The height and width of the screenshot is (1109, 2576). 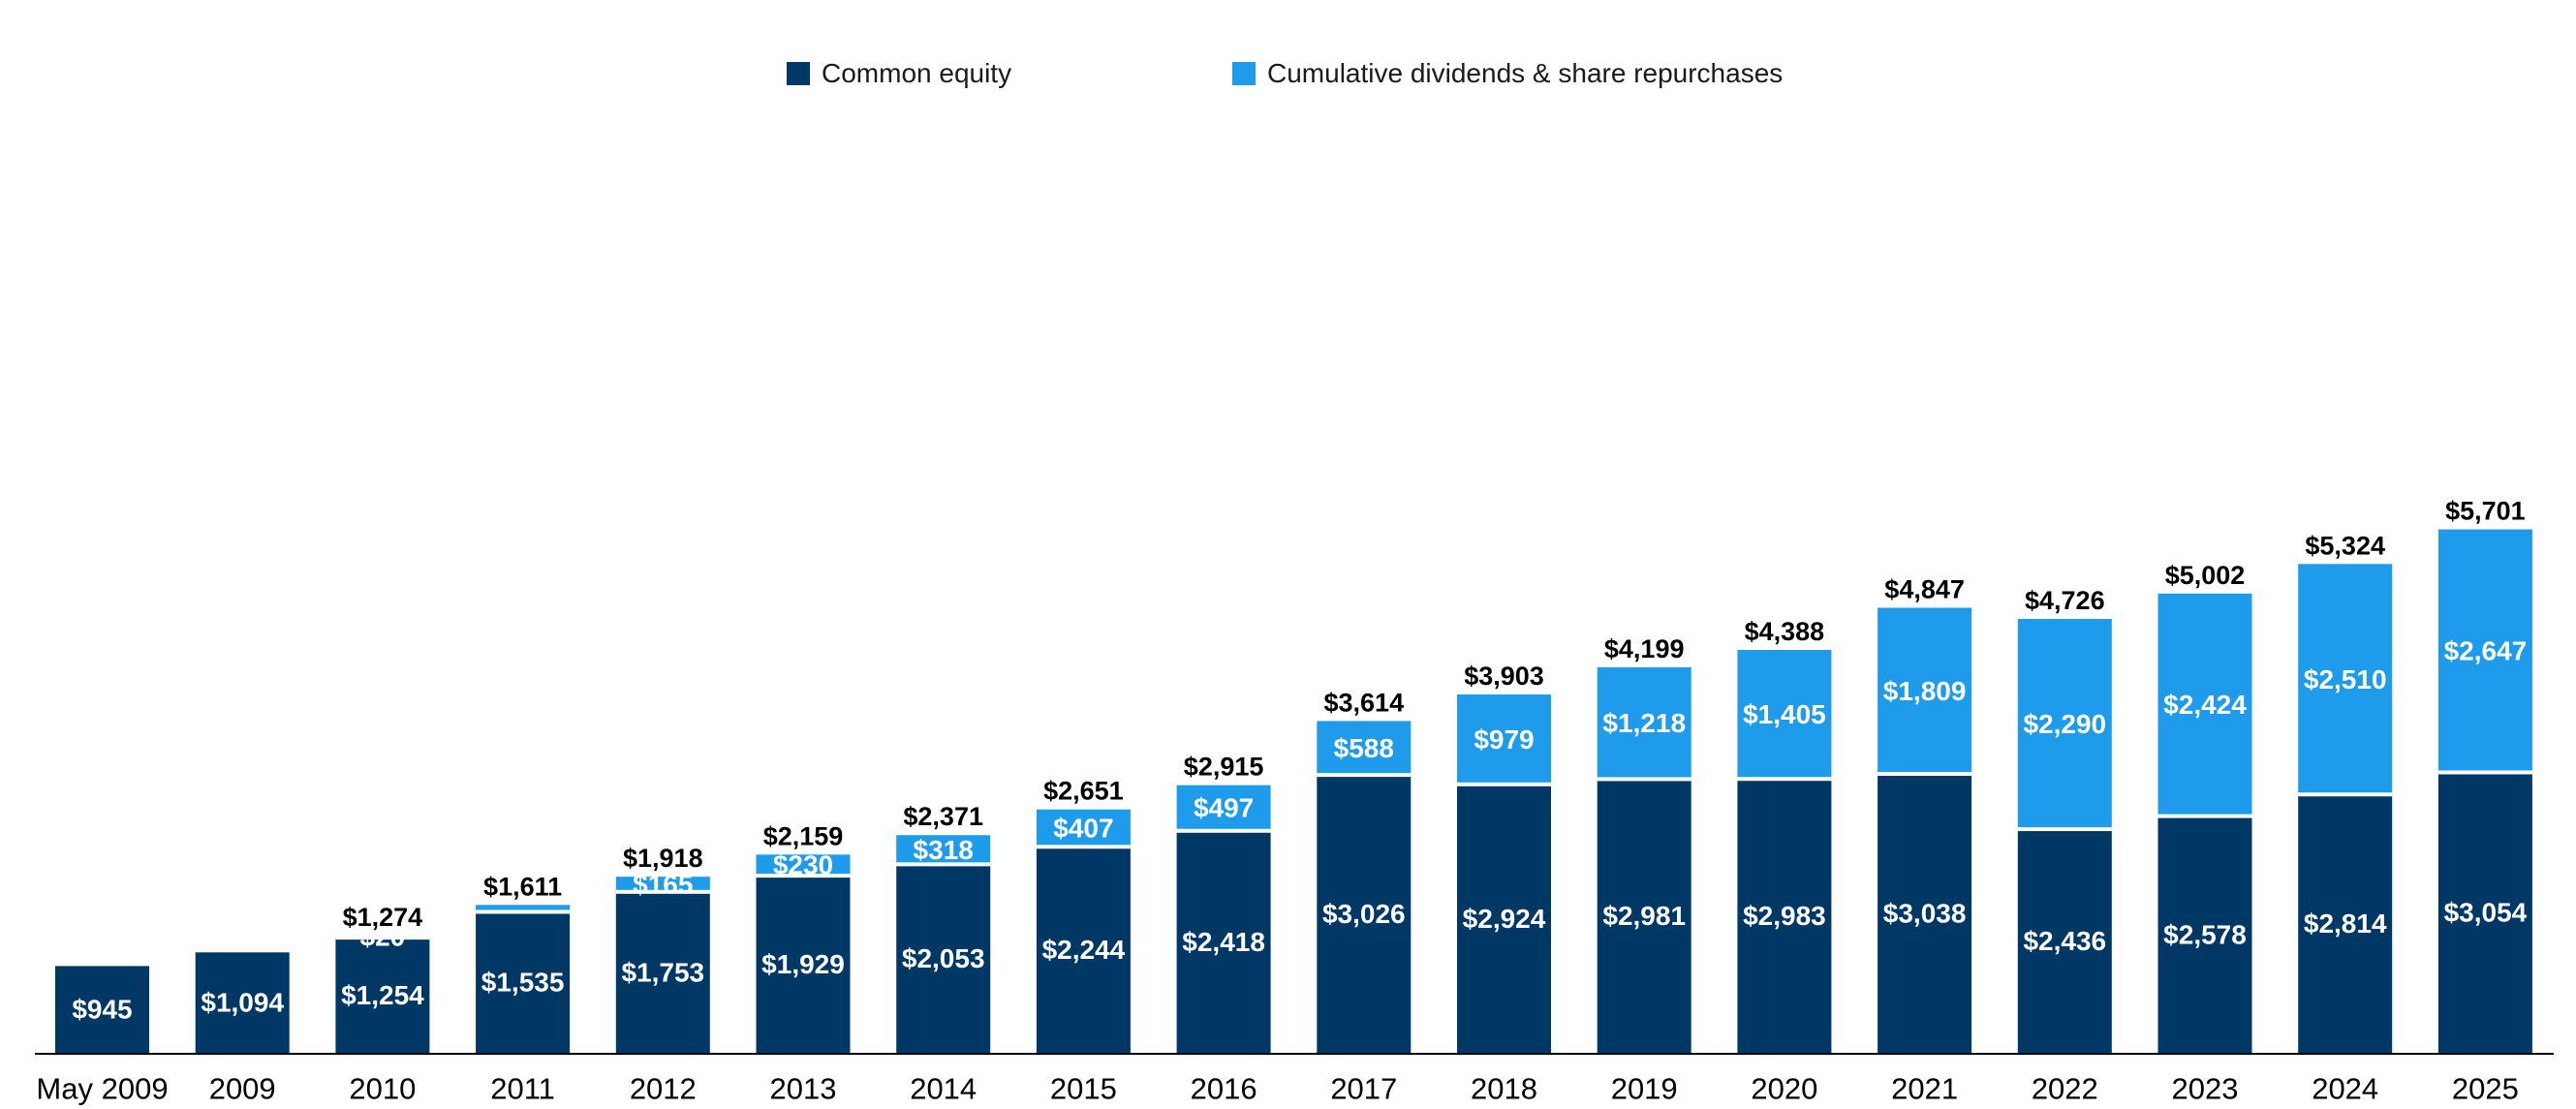 What do you see at coordinates (1083, 791) in the screenshot?
I see `label-total: $2,651` at bounding box center [1083, 791].